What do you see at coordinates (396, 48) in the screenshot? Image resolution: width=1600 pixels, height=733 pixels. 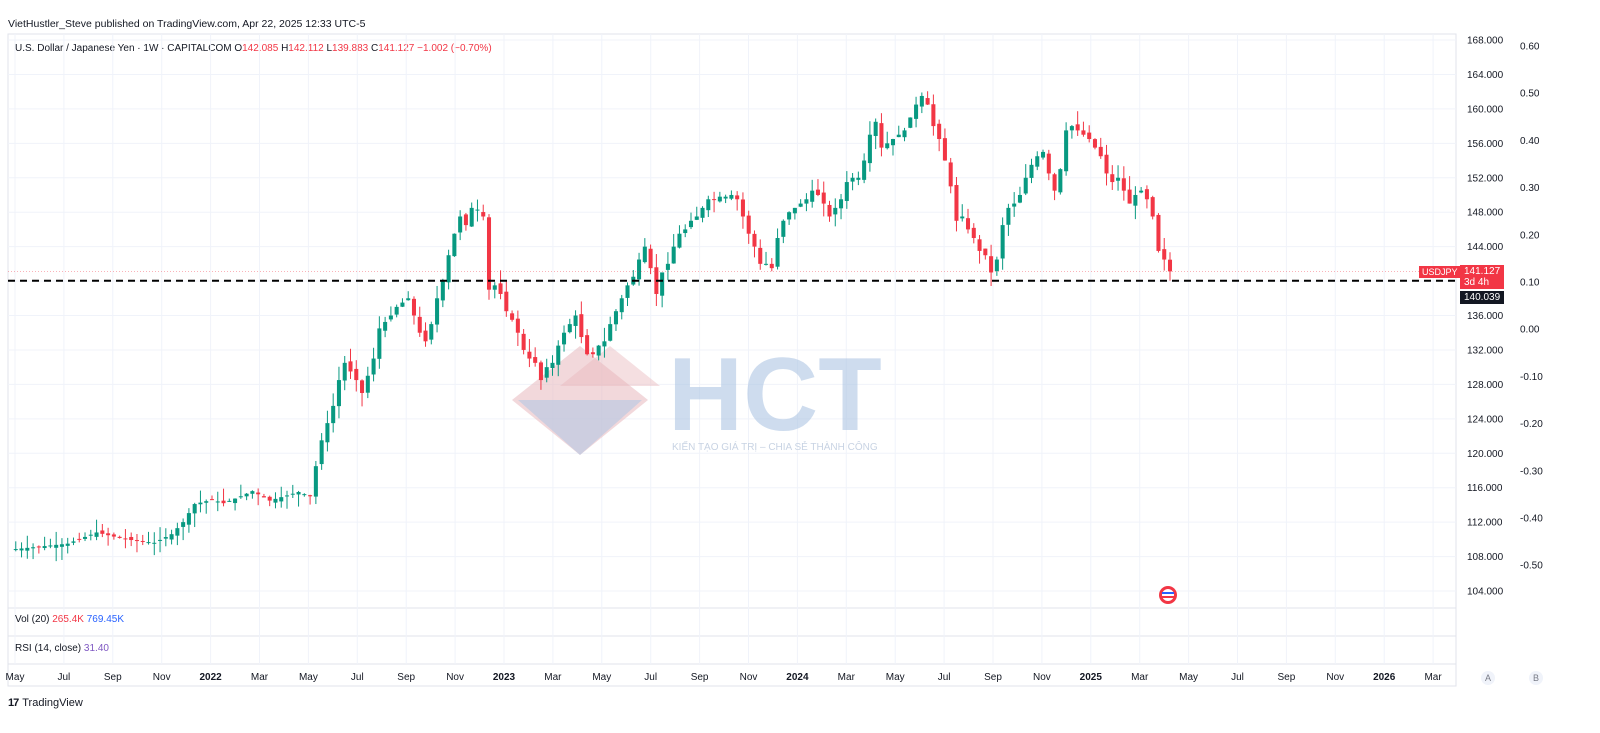 I see `close-value: 141.127` at bounding box center [396, 48].